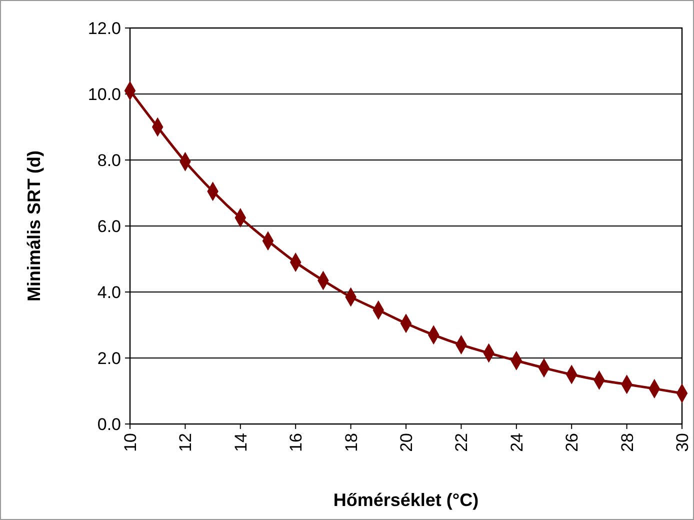  What do you see at coordinates (240, 442) in the screenshot?
I see `x-tick-label: 14` at bounding box center [240, 442].